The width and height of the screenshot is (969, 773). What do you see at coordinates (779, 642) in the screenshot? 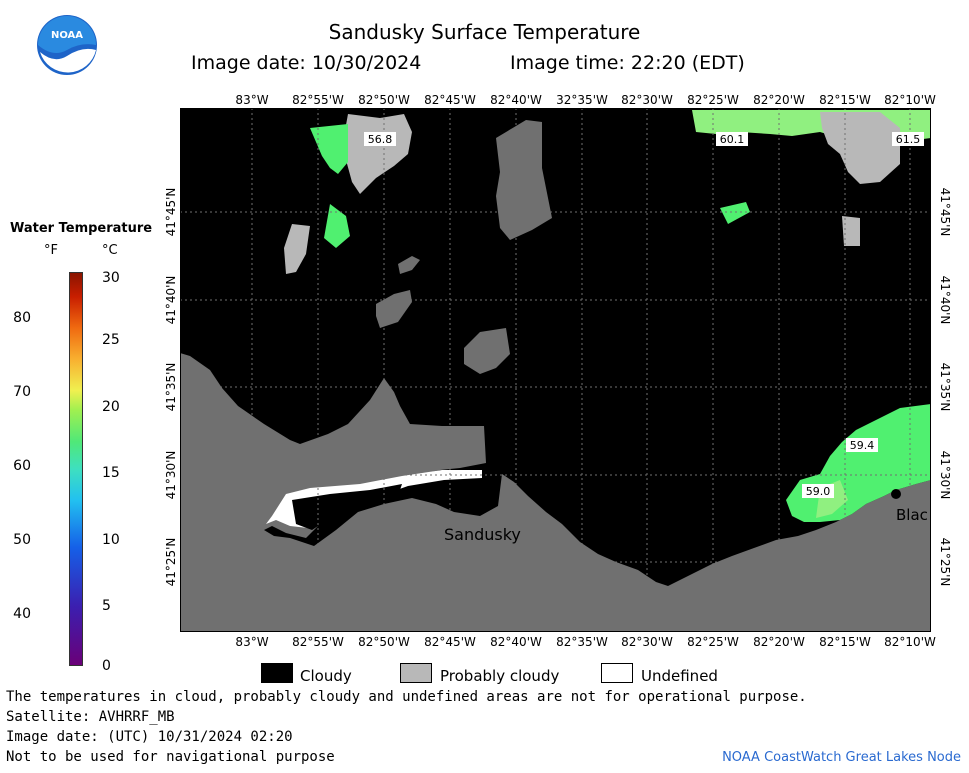
I see `lon-bottom-8: 82°20'W` at bounding box center [779, 642].